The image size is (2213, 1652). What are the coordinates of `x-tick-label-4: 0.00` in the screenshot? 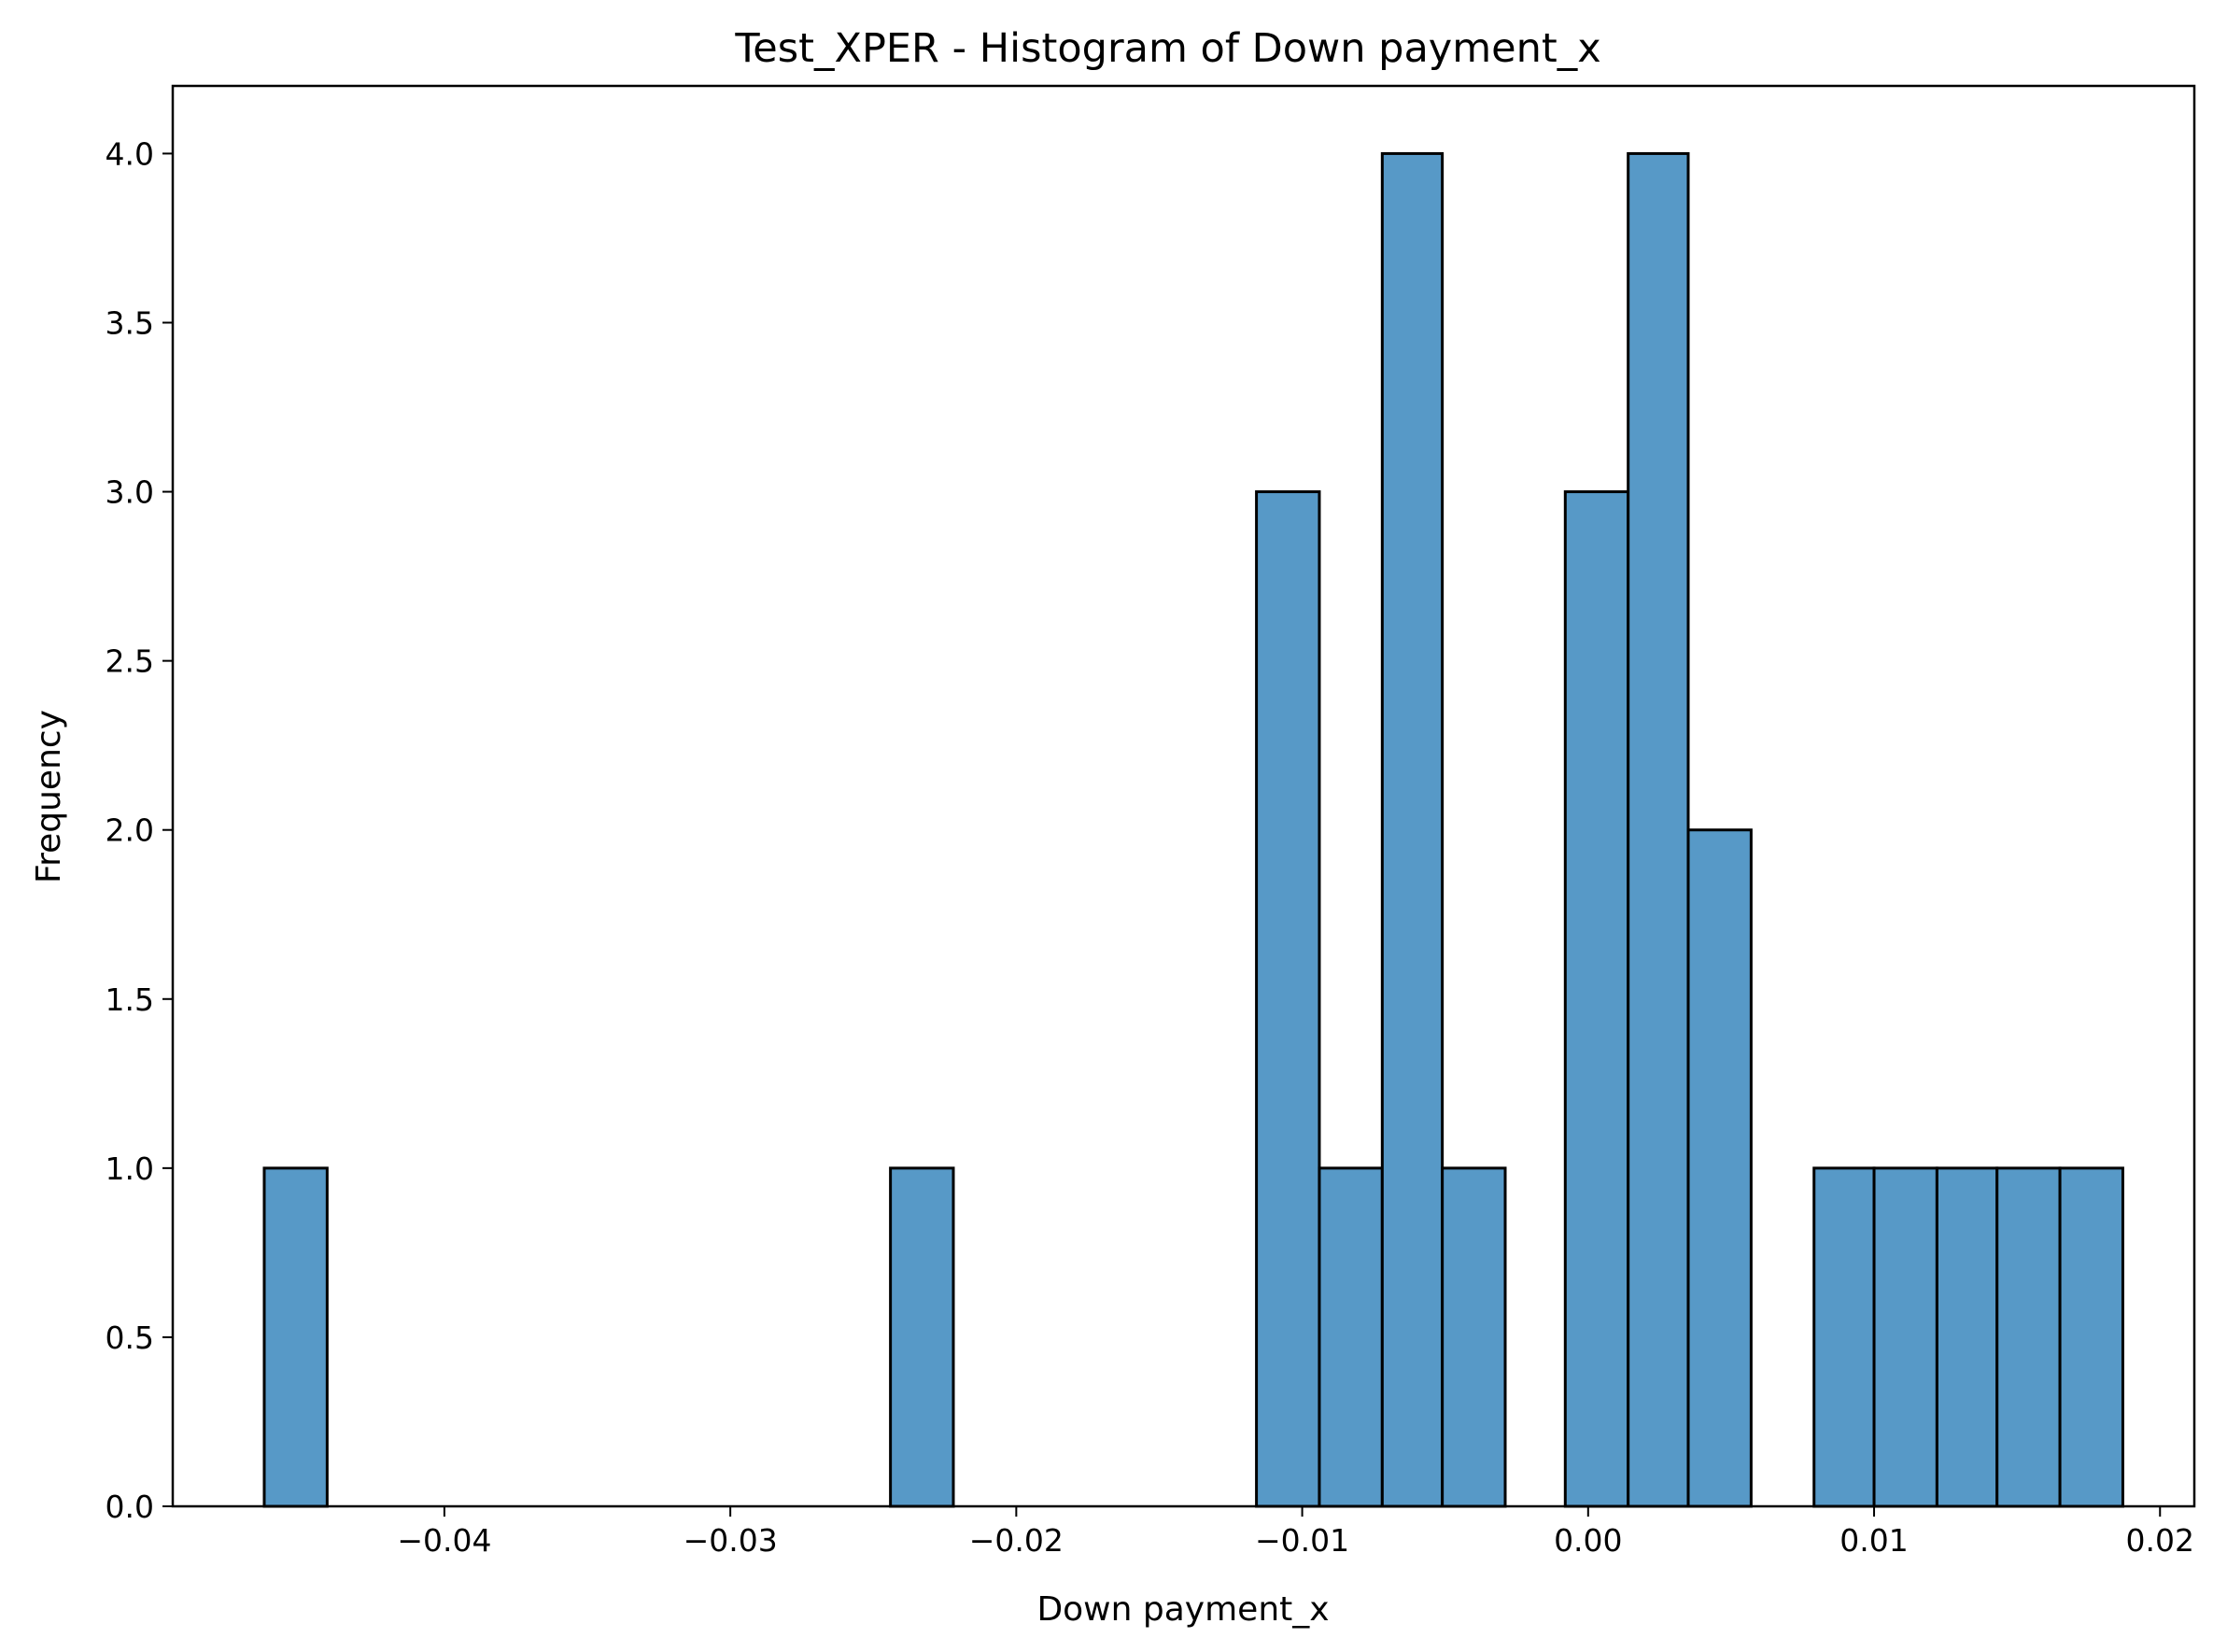 It's located at (1588, 1540).